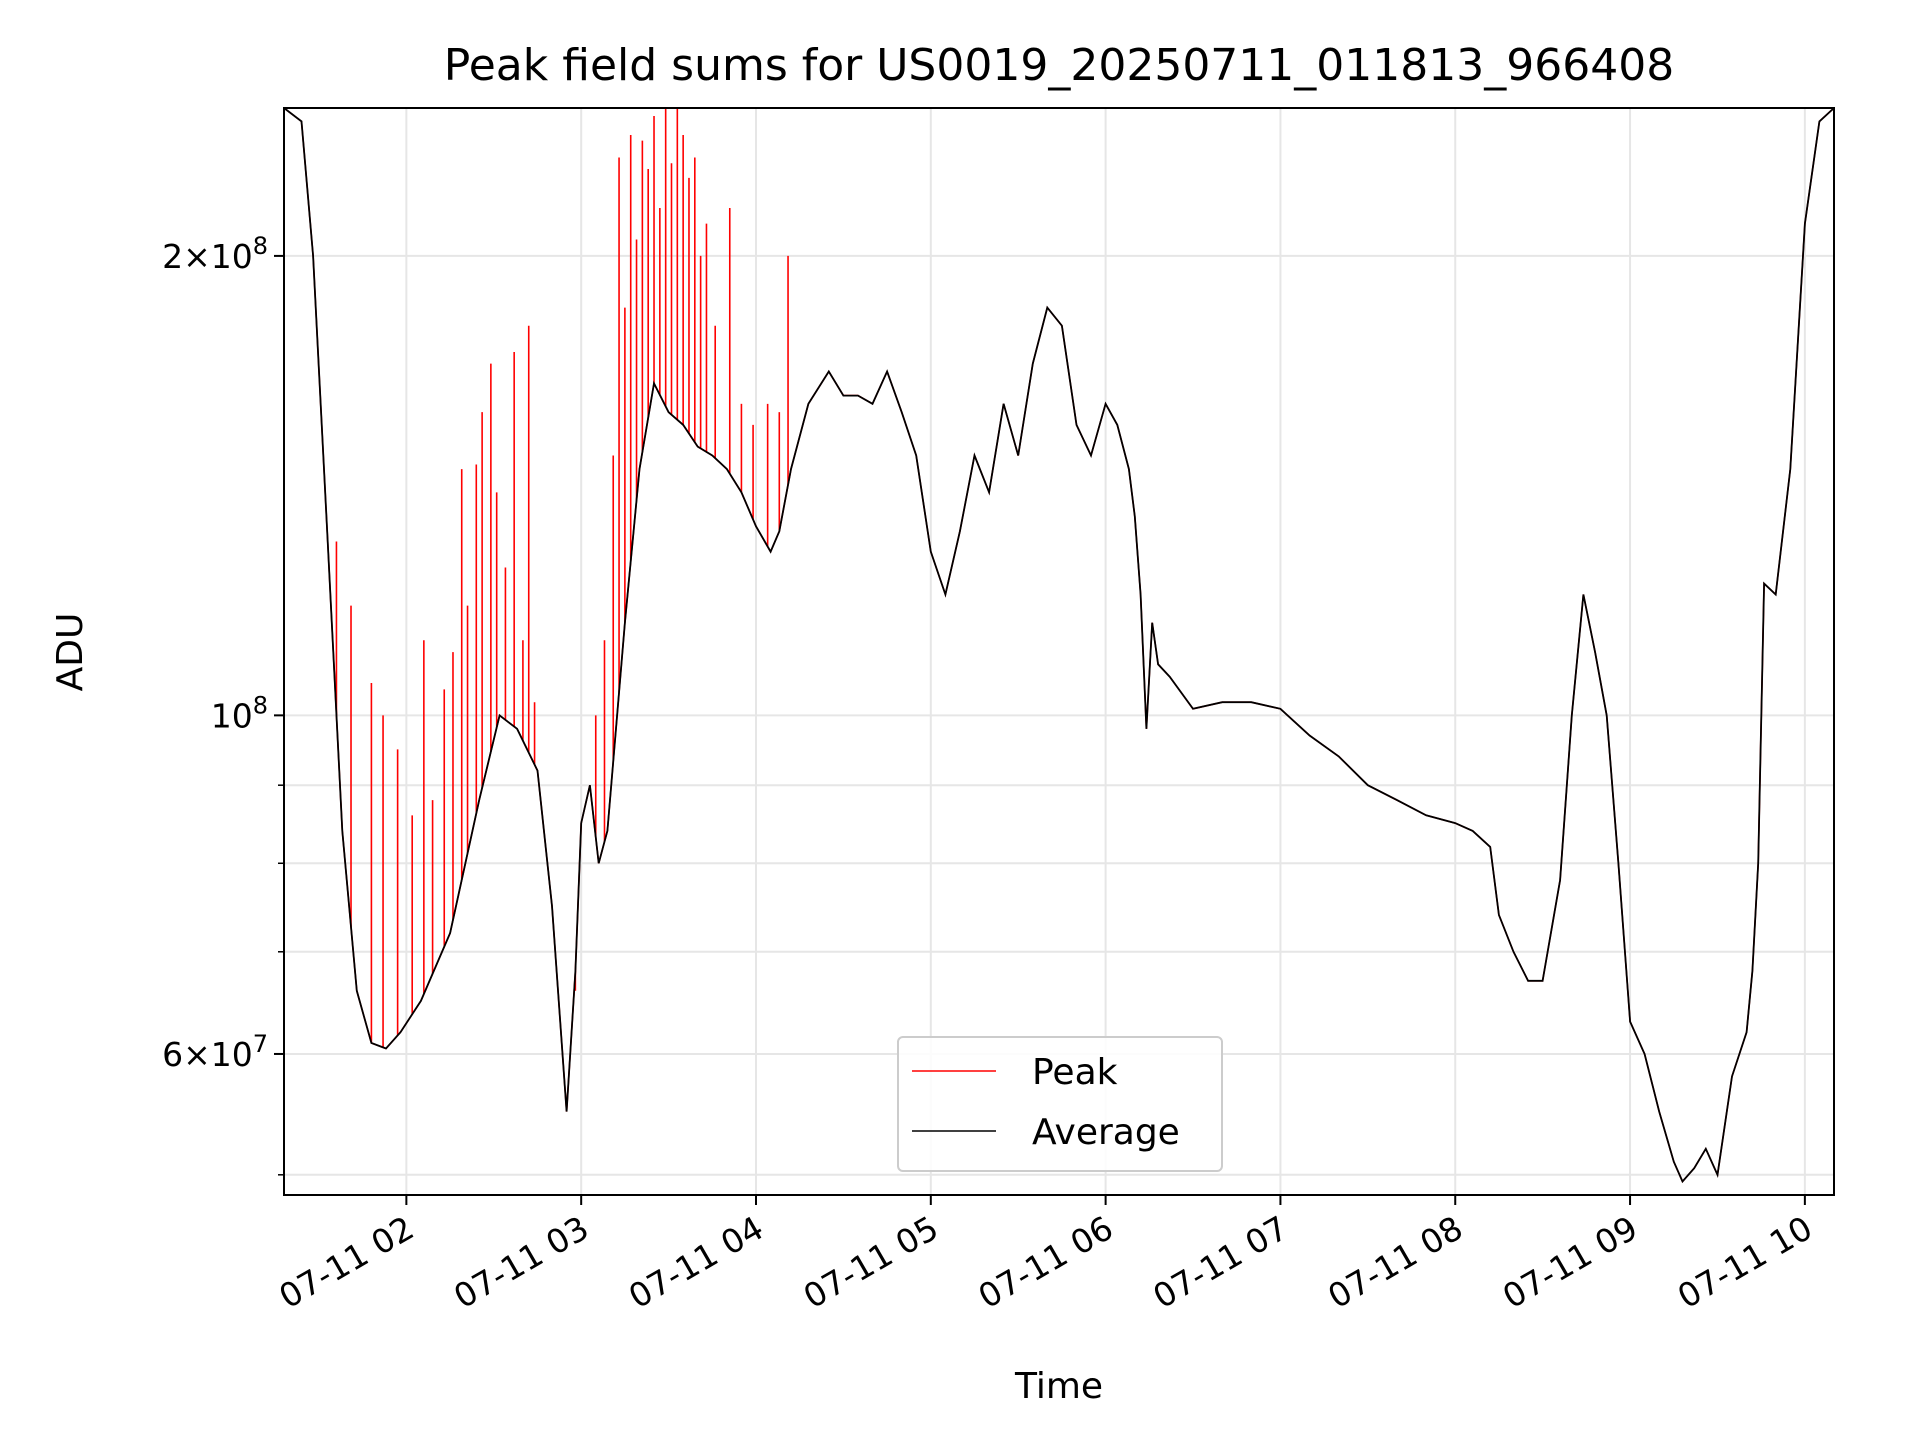  I want to click on legend-average-label: Average, so click(1106, 1132).